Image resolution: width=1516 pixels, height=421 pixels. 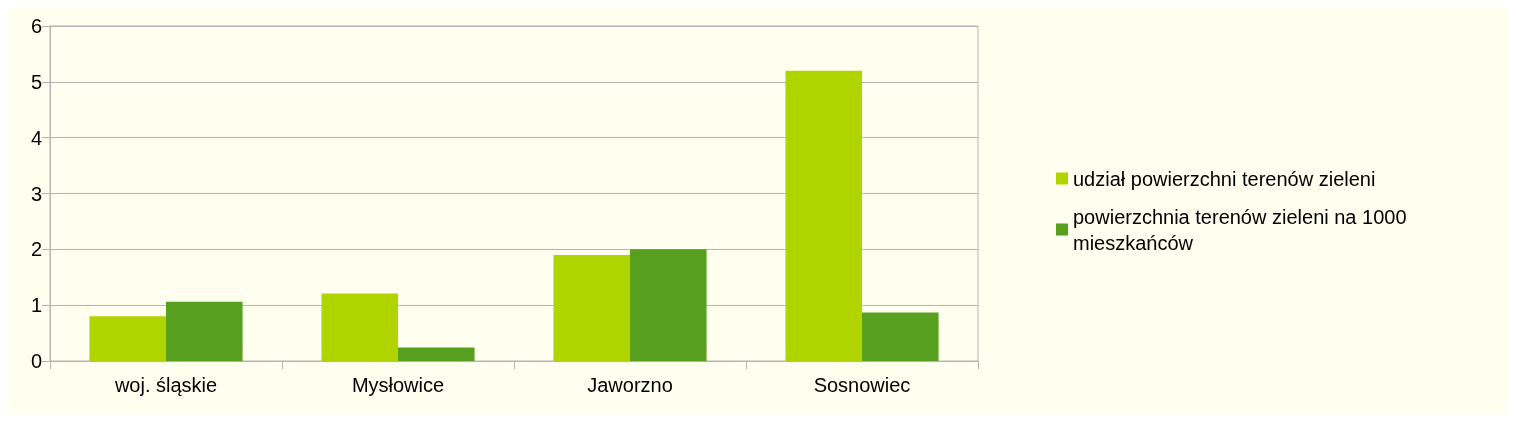 I want to click on x-tick-label: woj. śląskie, so click(x=165, y=385).